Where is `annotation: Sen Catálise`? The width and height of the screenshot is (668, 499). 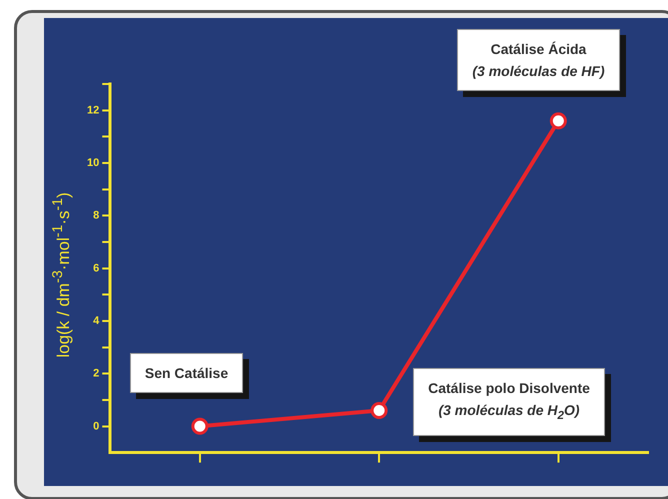
annotation: Sen Catálise is located at coordinates (186, 374).